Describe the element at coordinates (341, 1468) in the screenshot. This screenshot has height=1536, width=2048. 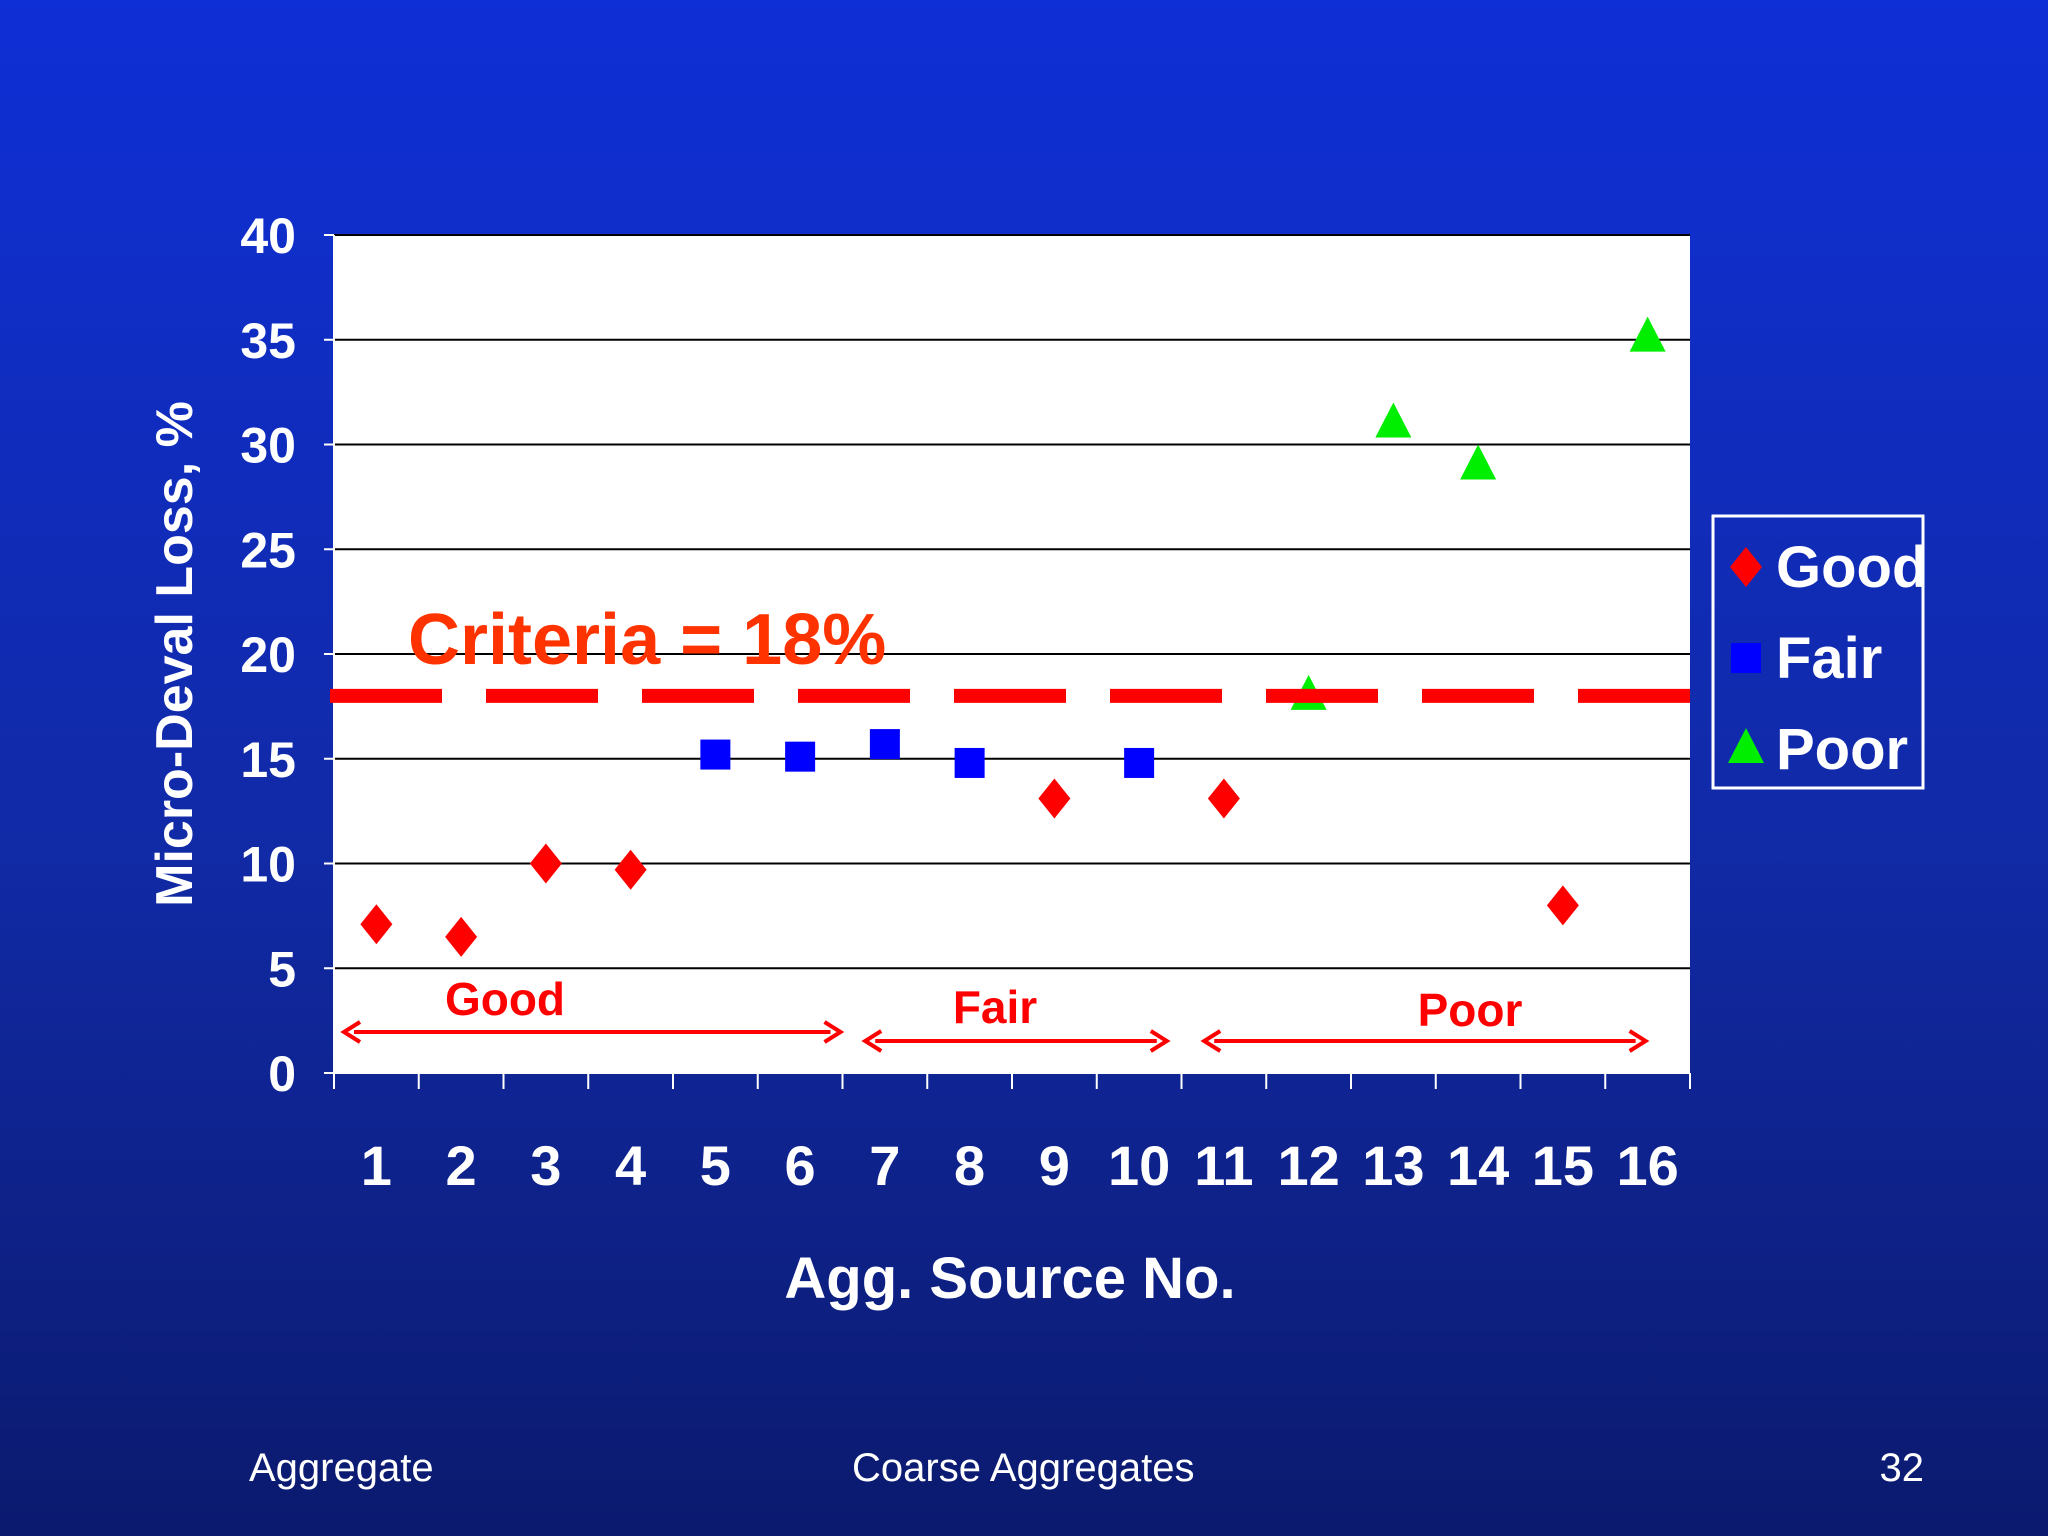
I see `footer-left: Aggregate` at that location.